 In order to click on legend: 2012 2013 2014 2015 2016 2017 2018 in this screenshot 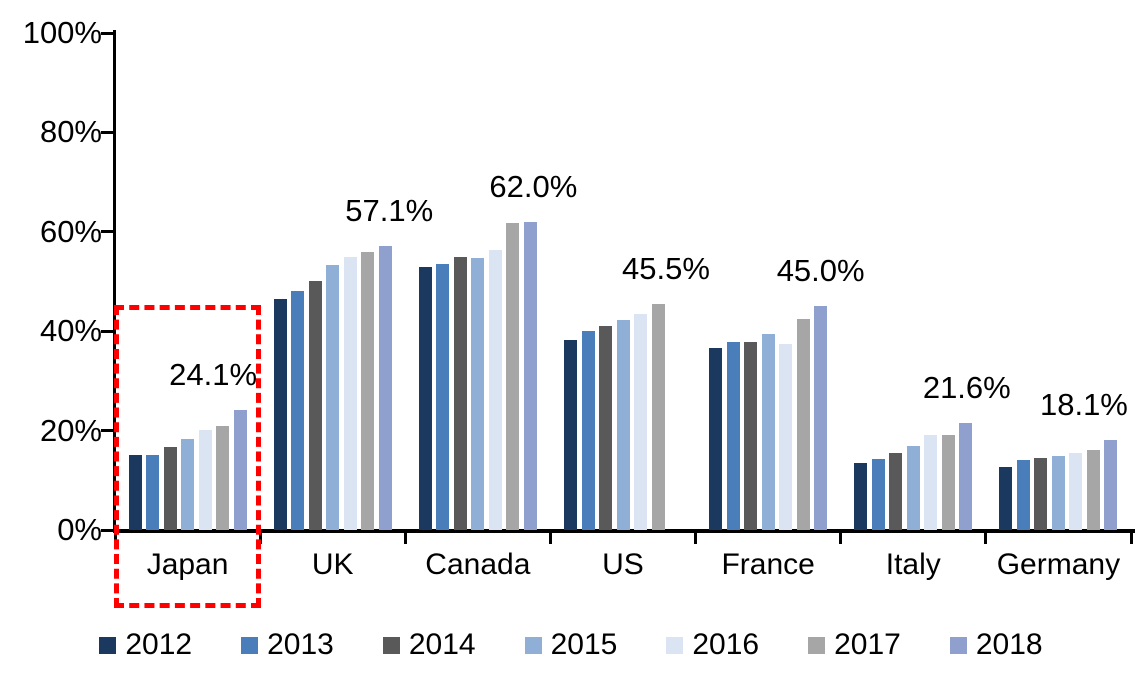, I will do `click(571, 645)`.